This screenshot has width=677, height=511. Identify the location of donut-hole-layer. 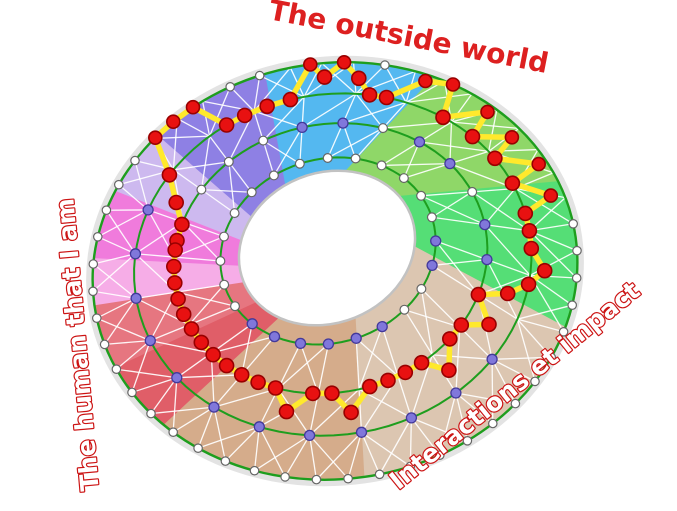
(327, 248).